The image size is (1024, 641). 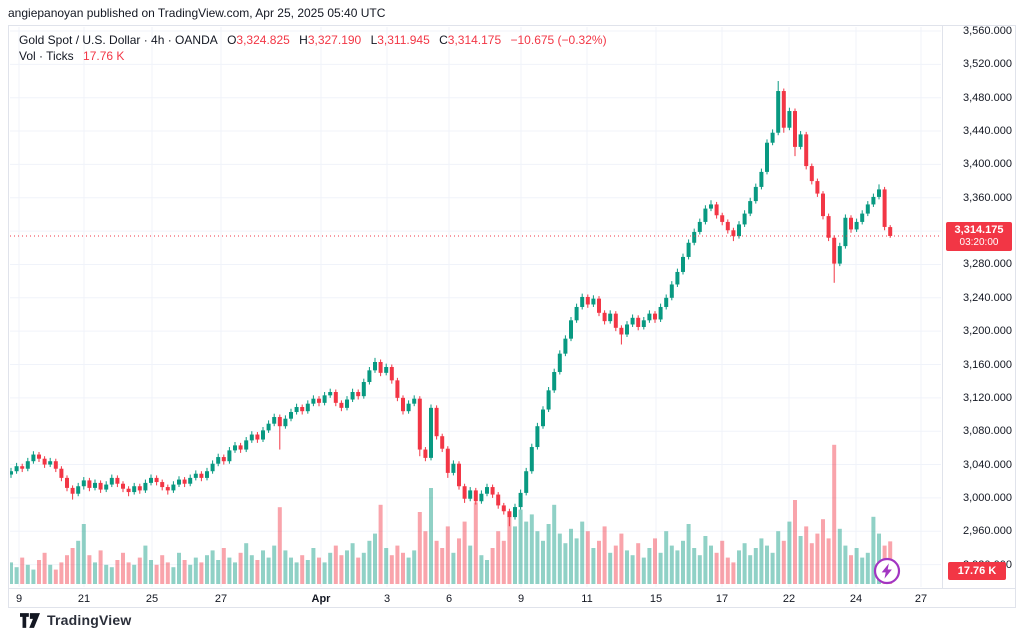 What do you see at coordinates (30, 620) in the screenshot?
I see `tradingview-logo-icon` at bounding box center [30, 620].